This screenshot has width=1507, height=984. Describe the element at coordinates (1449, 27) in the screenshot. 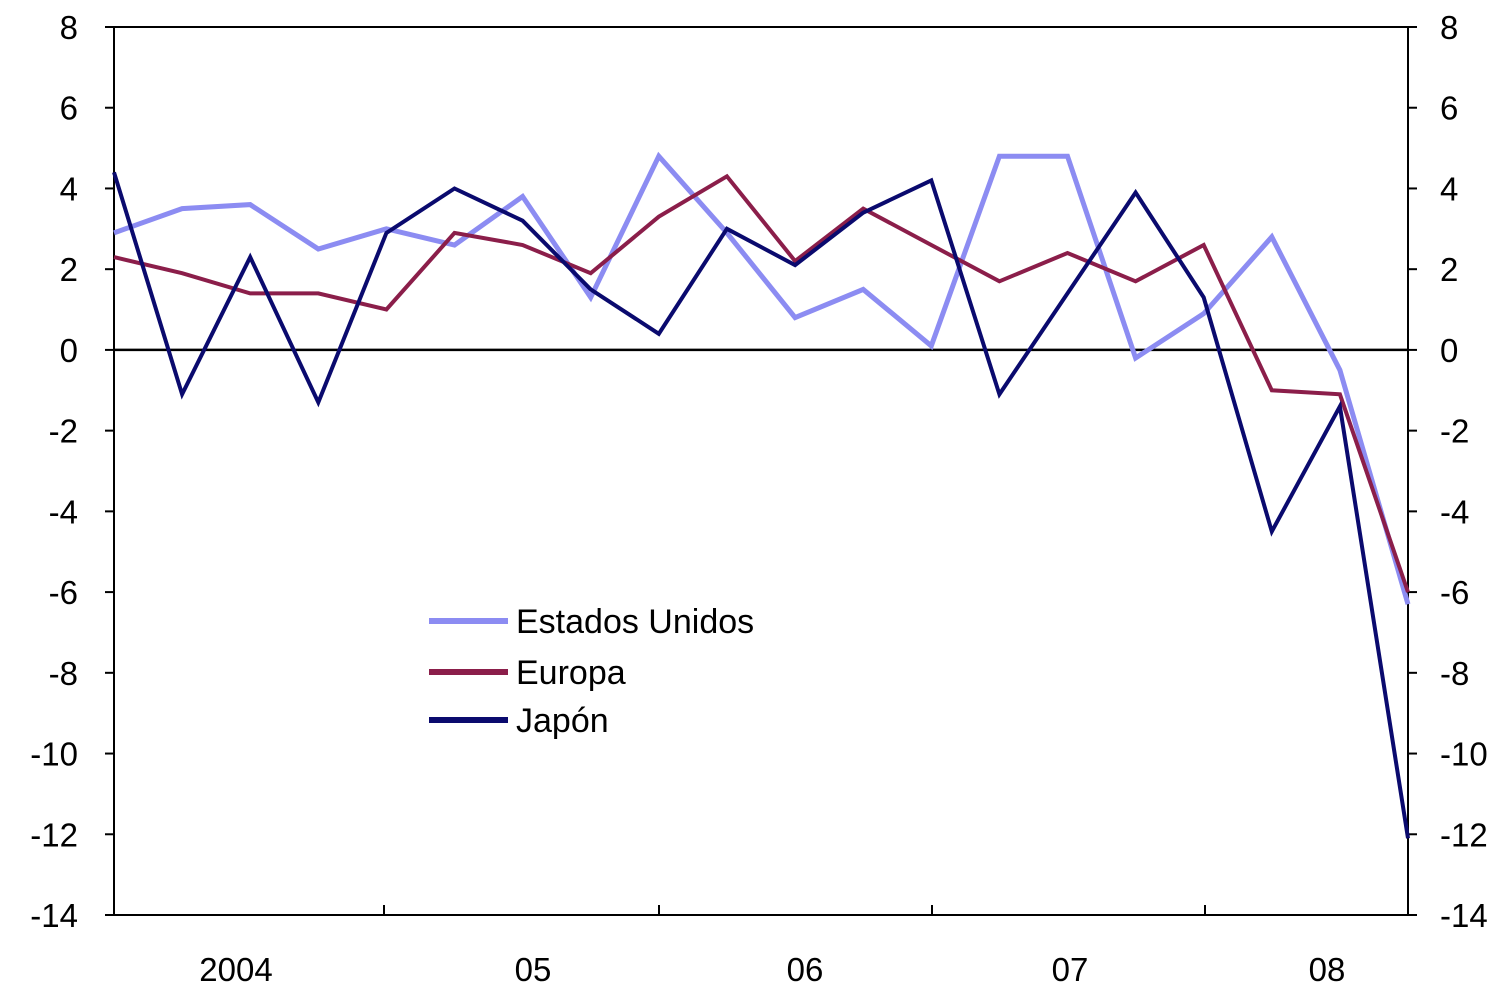

I see `y-tick-label-right: 8` at that location.